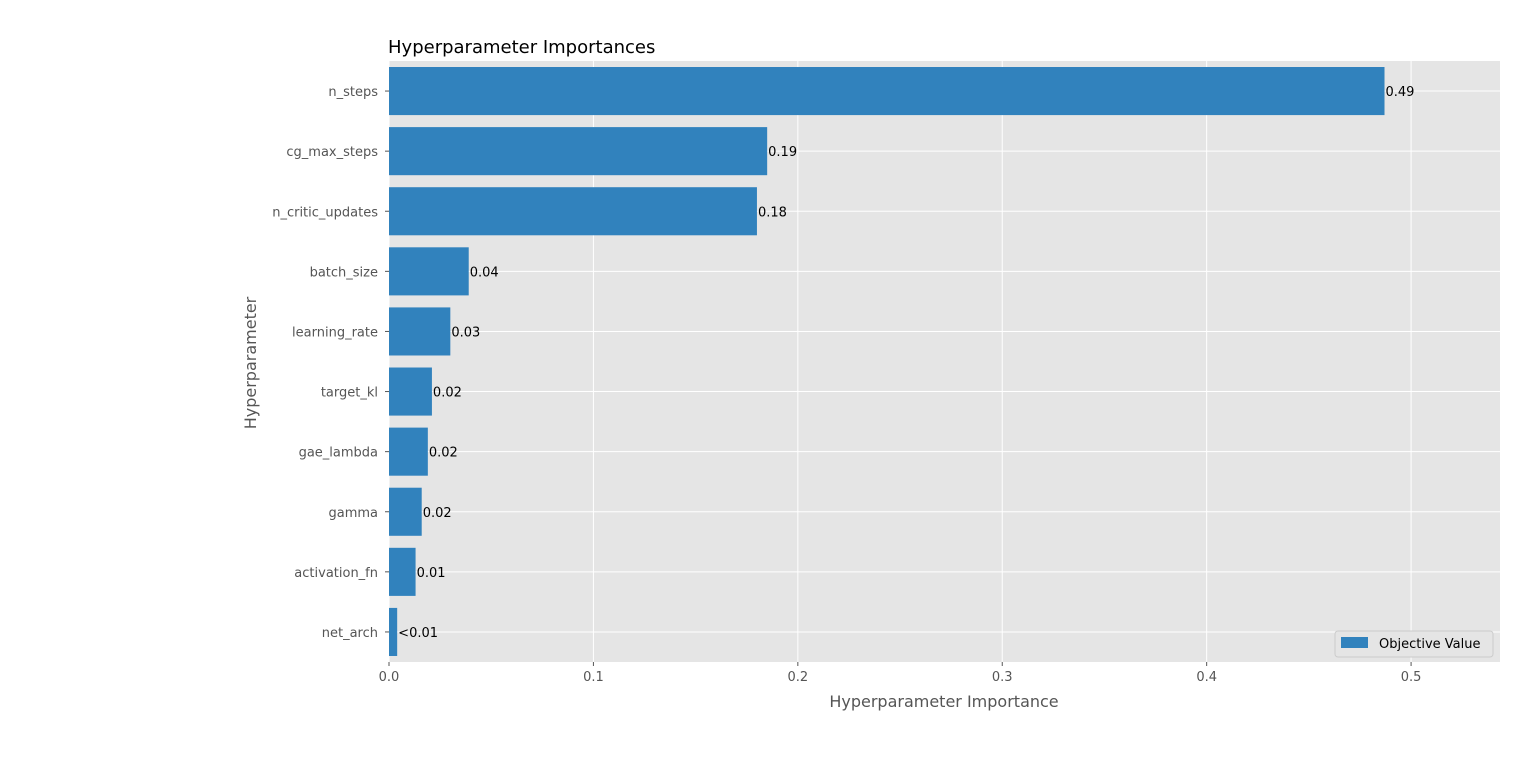  Describe the element at coordinates (402, 571) in the screenshot. I see `bar-activation-fn` at that location.